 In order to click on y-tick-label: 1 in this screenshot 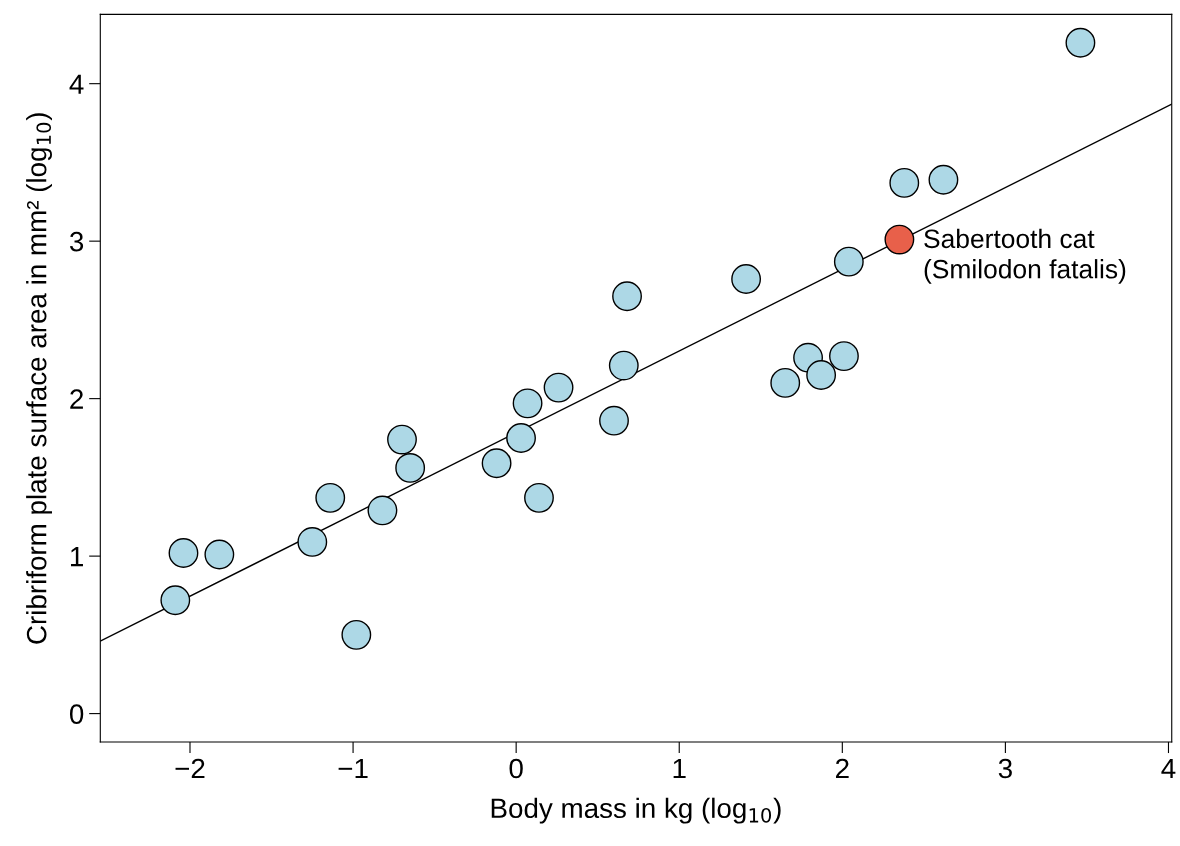, I will do `click(77, 557)`.